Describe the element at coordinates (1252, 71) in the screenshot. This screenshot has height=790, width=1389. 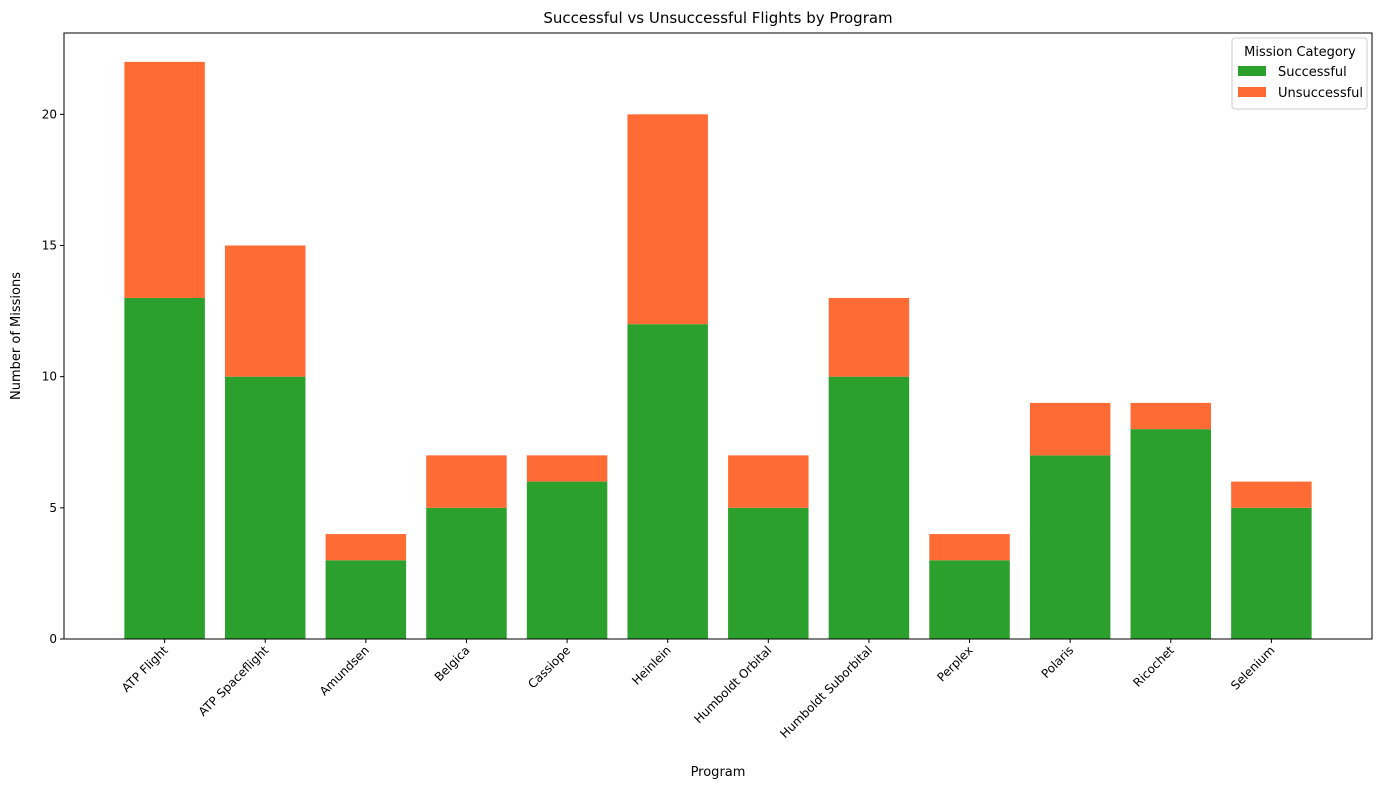
I see `legend-swatch-successful` at that location.